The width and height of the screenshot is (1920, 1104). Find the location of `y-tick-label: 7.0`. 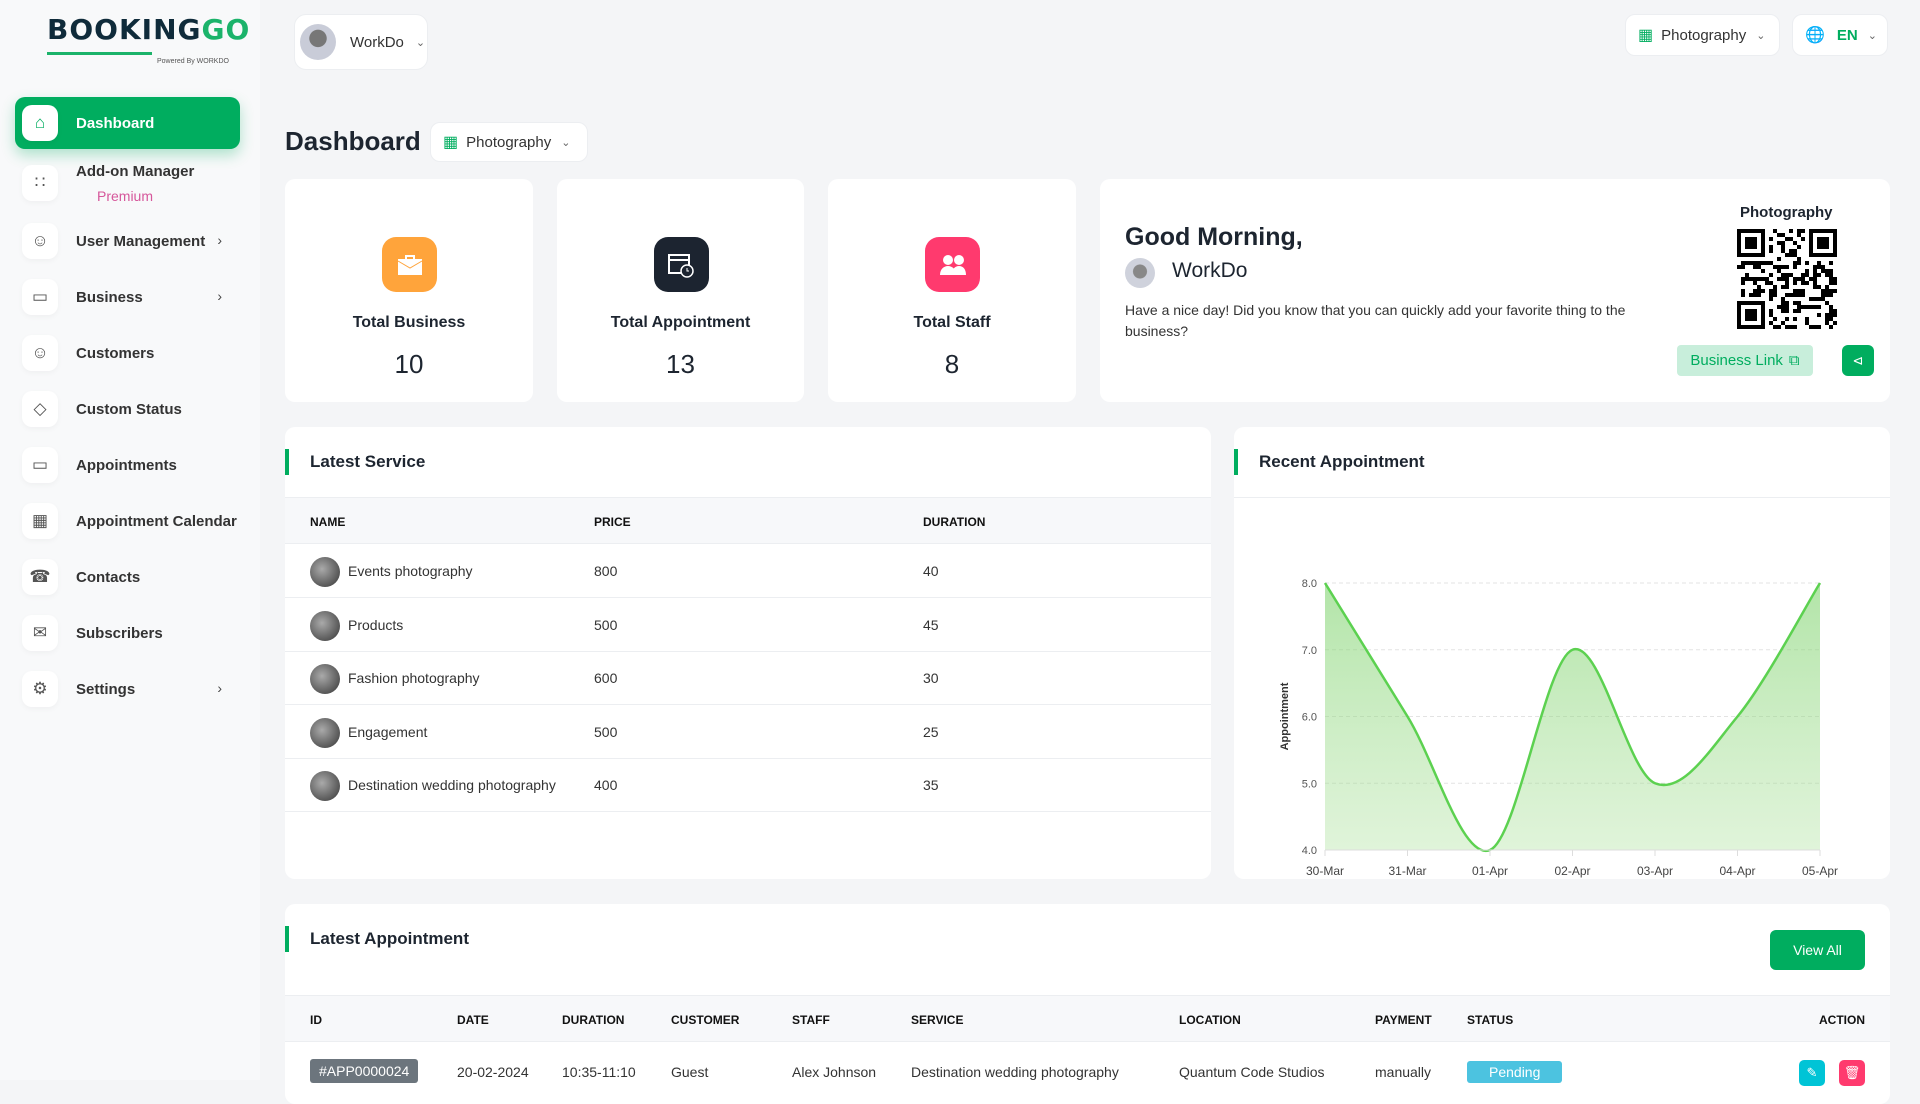

y-tick-label: 7.0 is located at coordinates (1309, 651).